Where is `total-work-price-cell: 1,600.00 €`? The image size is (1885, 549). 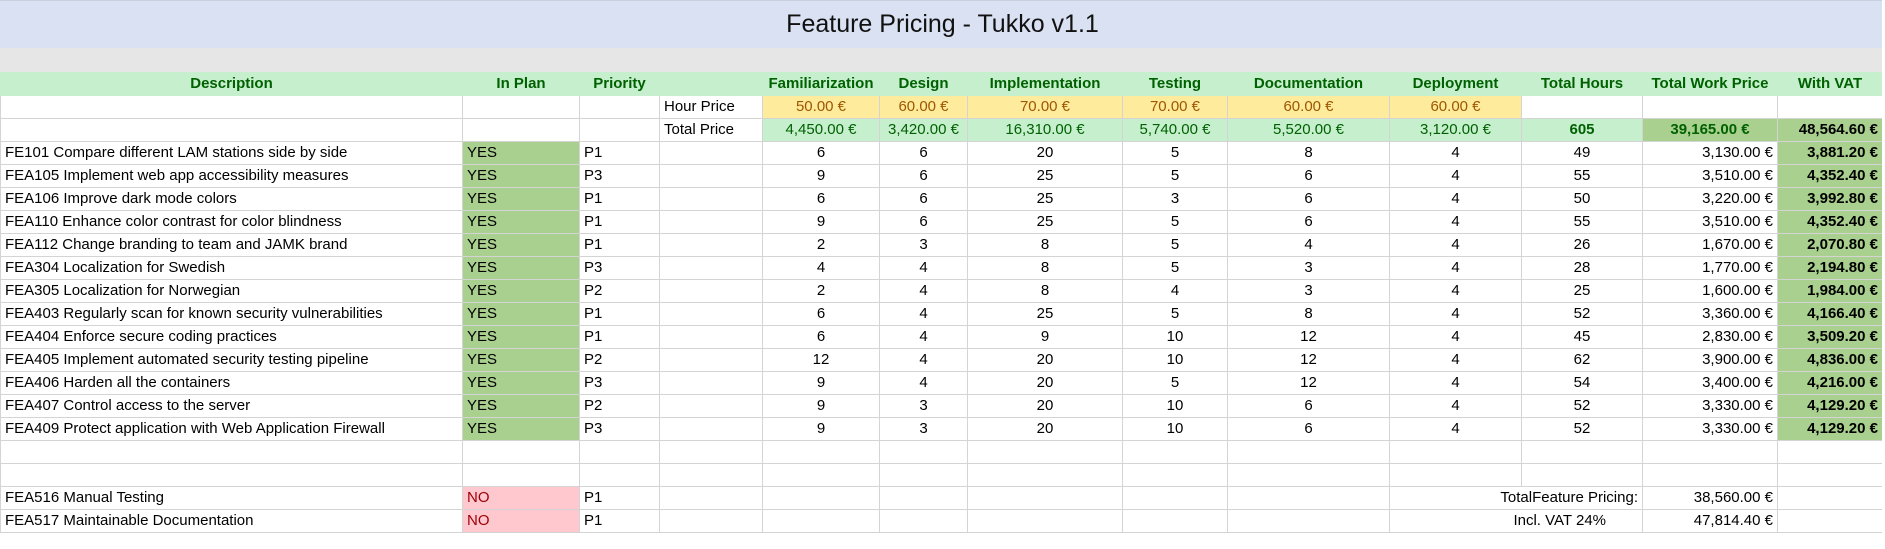
total-work-price-cell: 1,600.00 € is located at coordinates (1710, 291).